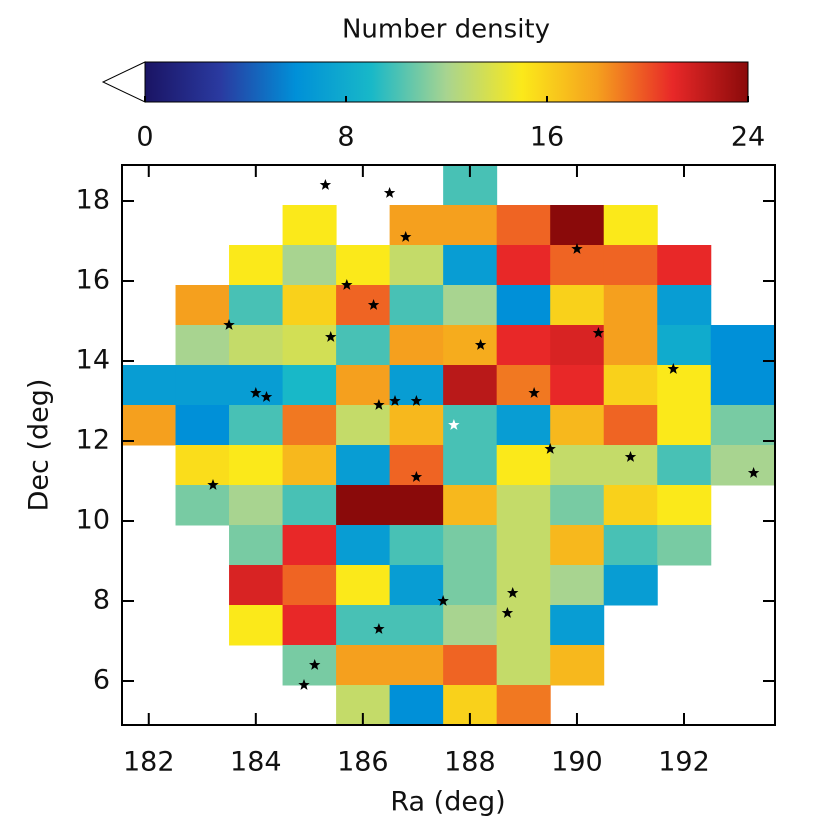 The image size is (830, 830). I want to click on x-axis-label: Ra (deg), so click(447, 802).